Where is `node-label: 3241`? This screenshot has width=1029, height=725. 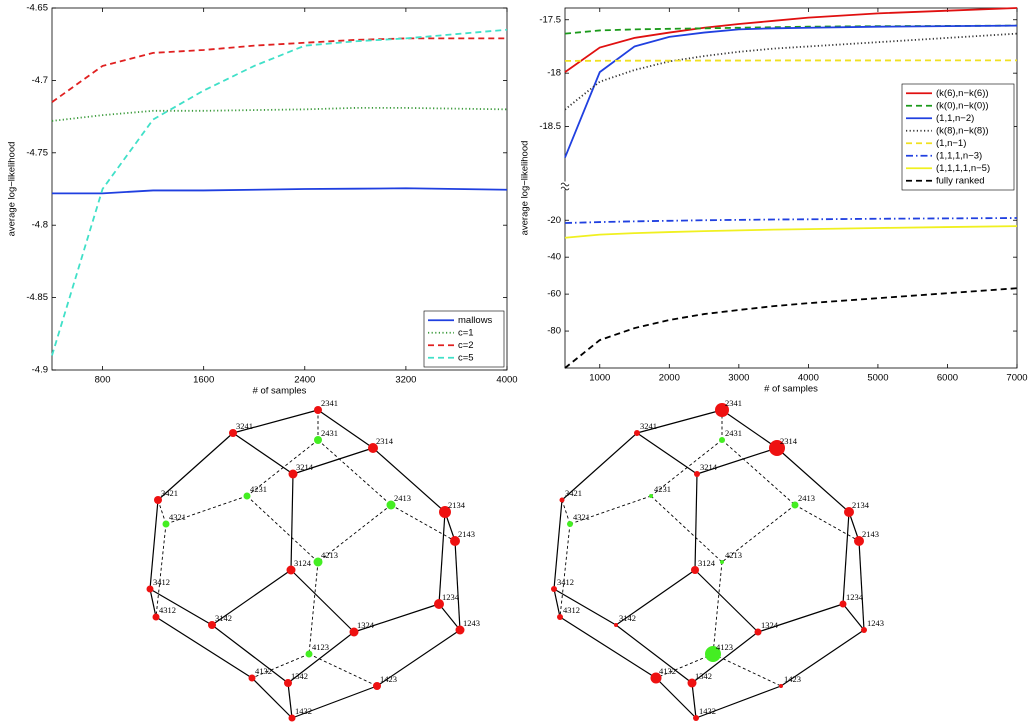 node-label: 3241 is located at coordinates (648, 426).